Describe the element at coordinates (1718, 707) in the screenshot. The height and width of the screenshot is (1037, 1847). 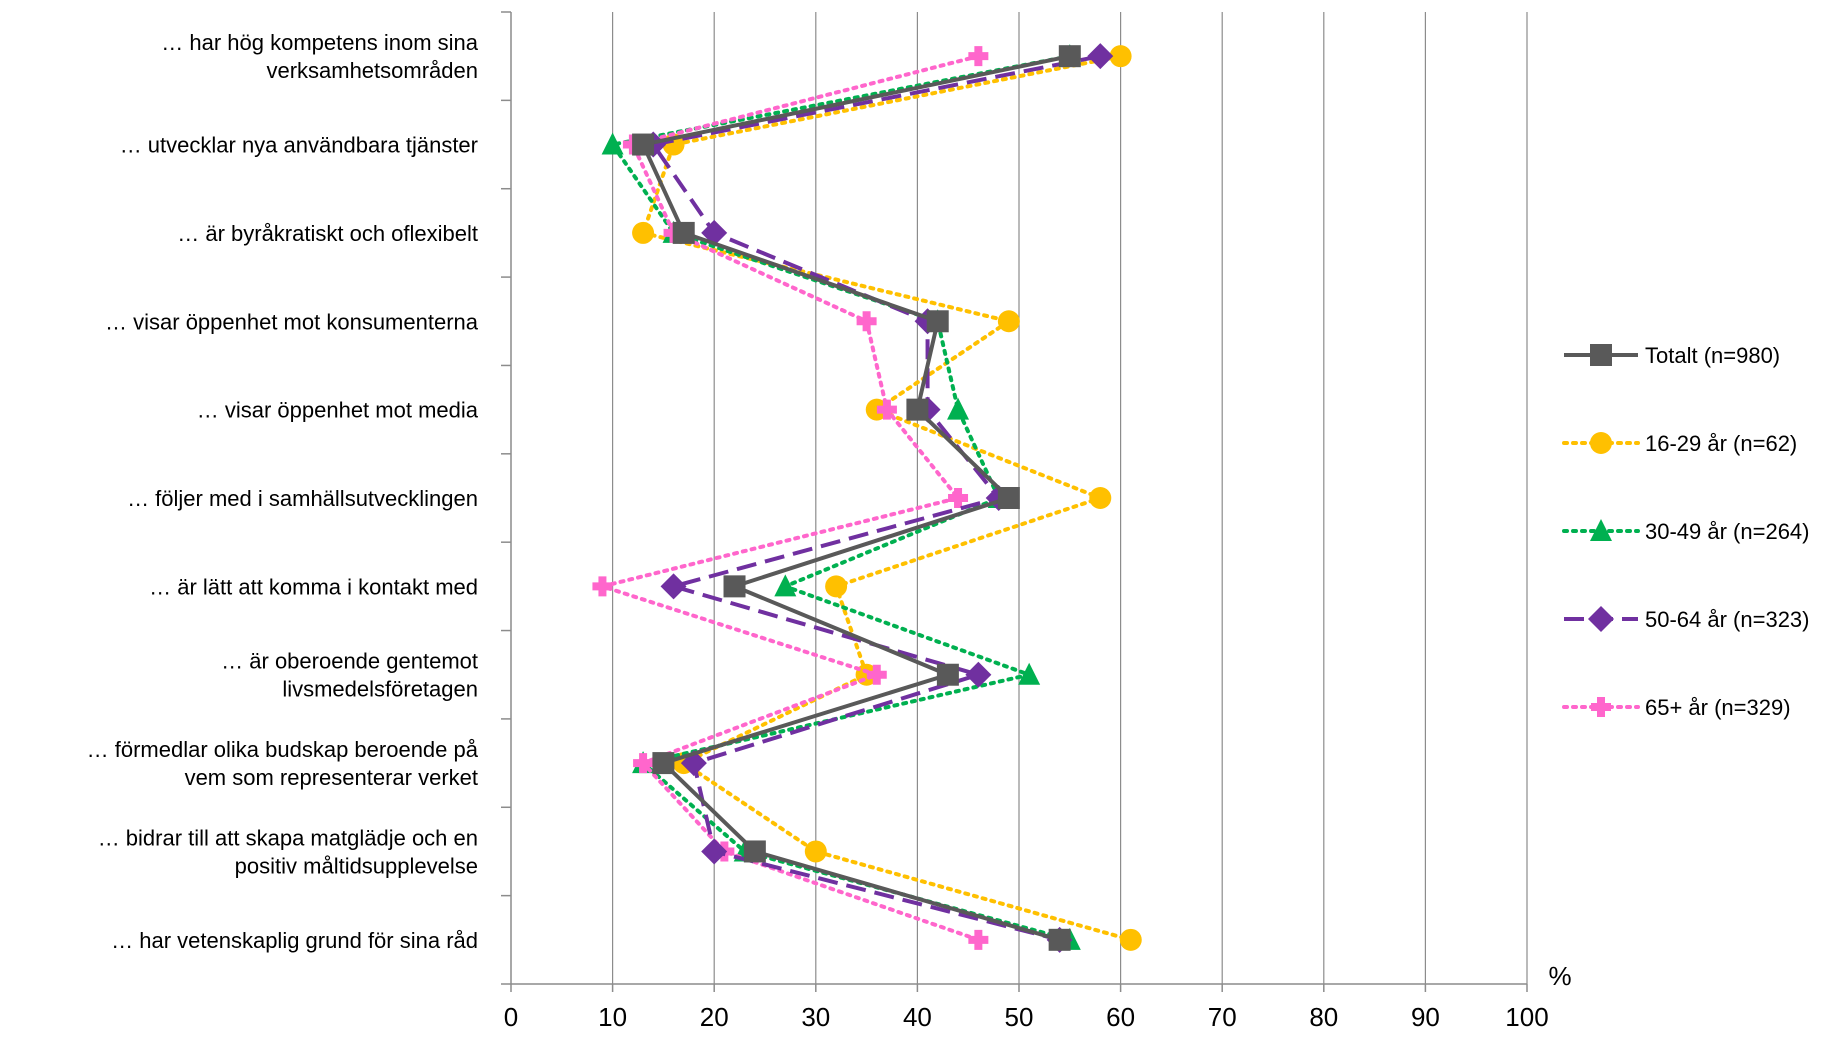
I see `legend-label: 65+ år (n=329)` at that location.